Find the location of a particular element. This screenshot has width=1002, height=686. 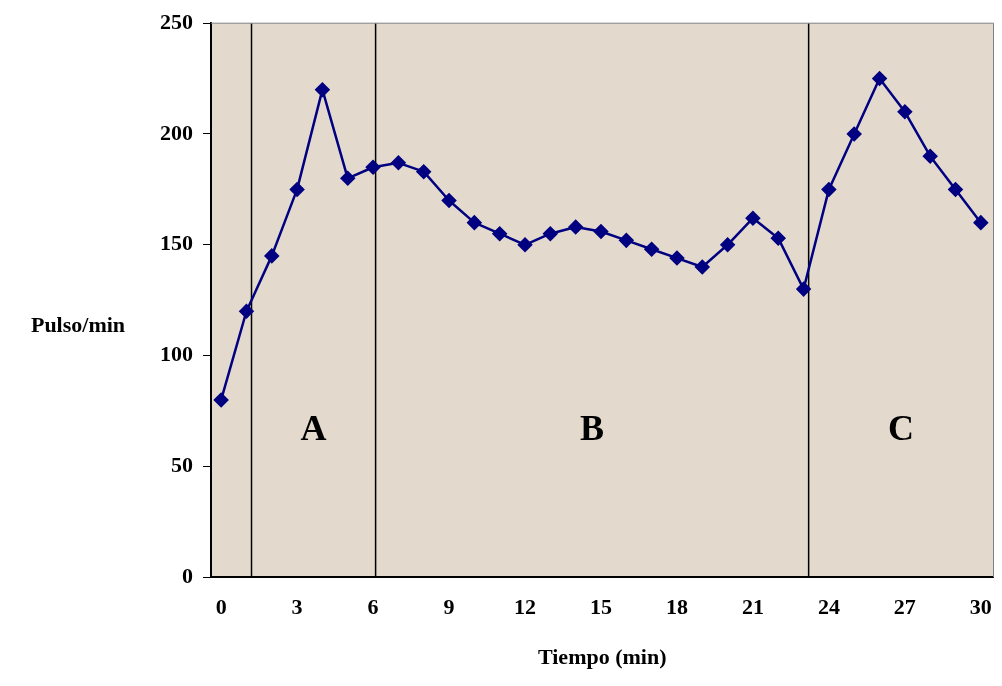

x-tick-label: 0 is located at coordinates (221, 607).